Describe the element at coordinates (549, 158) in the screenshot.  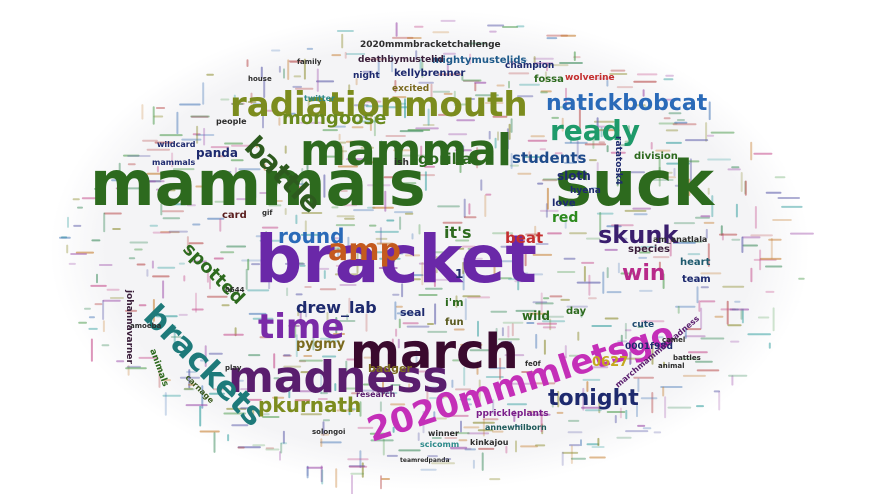
I see `cloud-word: students` at that location.